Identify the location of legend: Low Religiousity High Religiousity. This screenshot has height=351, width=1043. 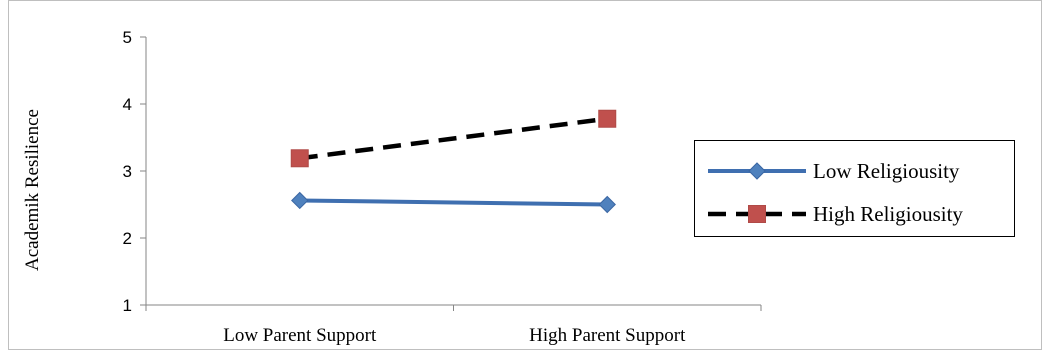
(855, 189).